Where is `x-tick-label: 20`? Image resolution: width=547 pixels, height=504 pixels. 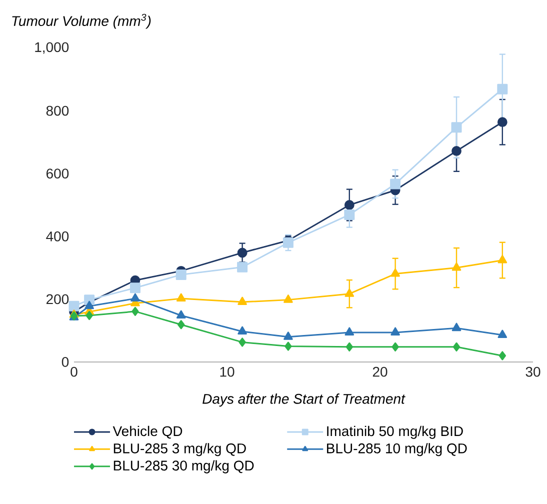 x-tick-label: 20 is located at coordinates (380, 371).